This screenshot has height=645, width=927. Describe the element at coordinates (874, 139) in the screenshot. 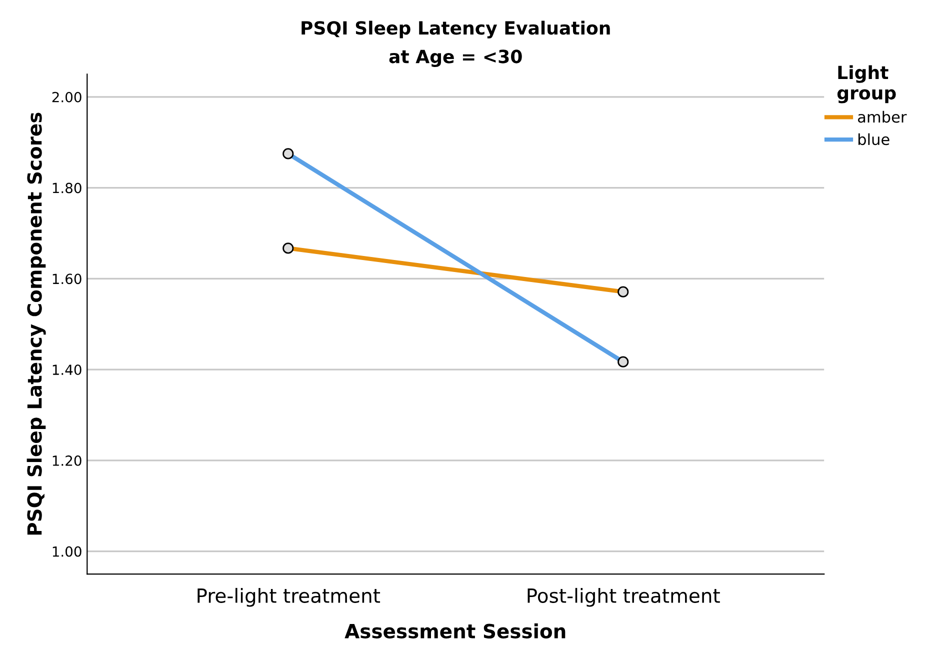

I see `legend-label: blue` at that location.